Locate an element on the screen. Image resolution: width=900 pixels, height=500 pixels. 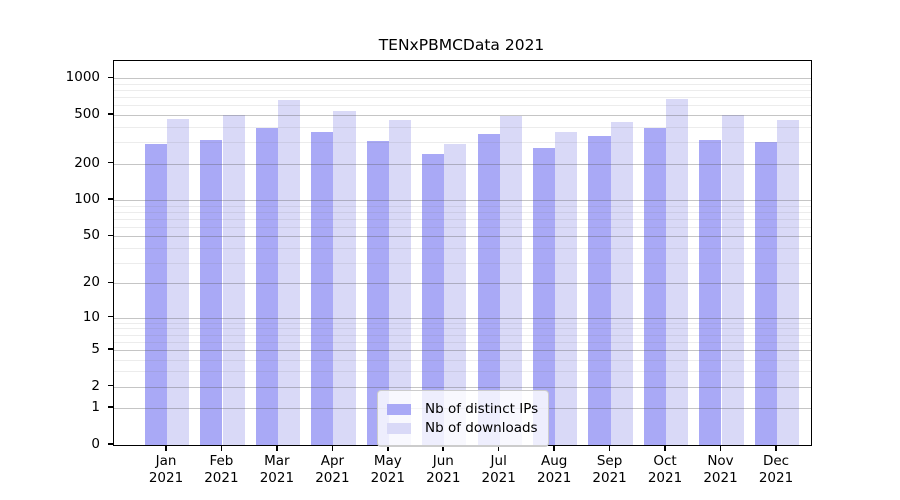
bar-downloads-jan is located at coordinates (178, 281).